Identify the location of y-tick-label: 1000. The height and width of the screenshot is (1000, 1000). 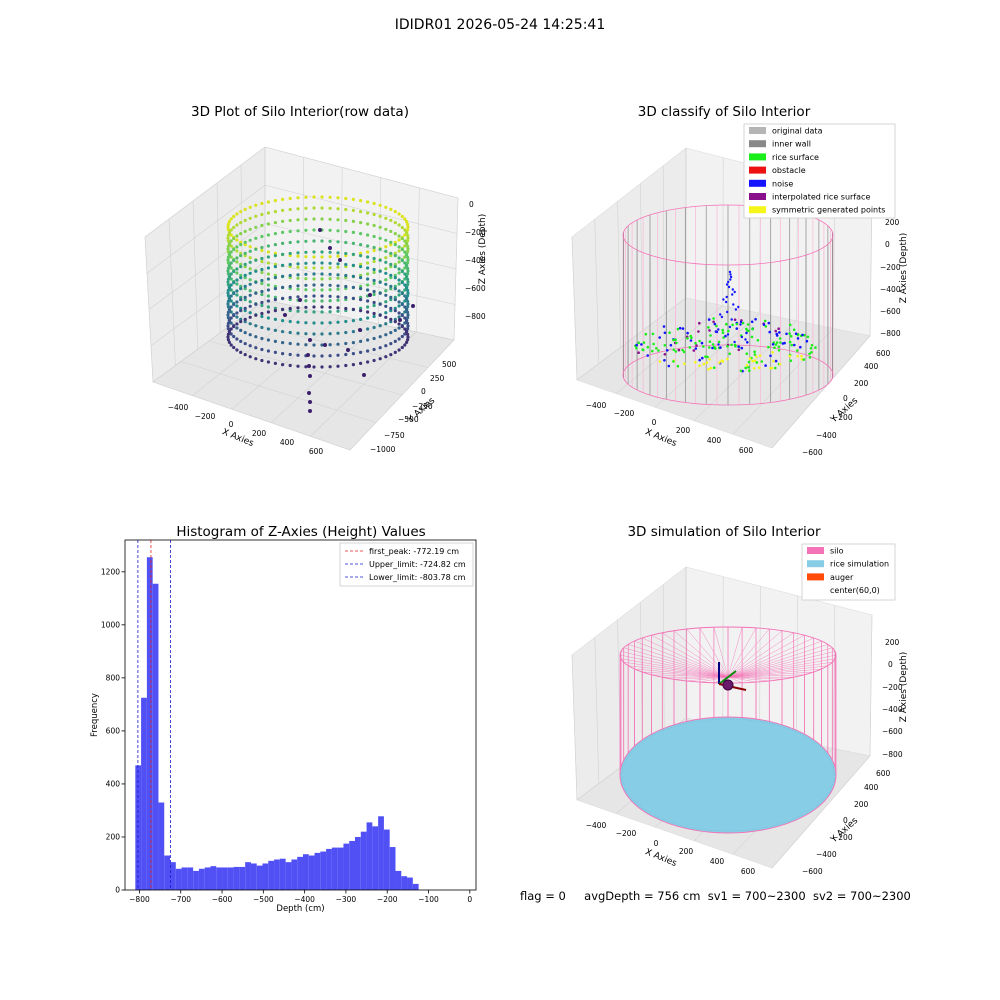
(110, 625).